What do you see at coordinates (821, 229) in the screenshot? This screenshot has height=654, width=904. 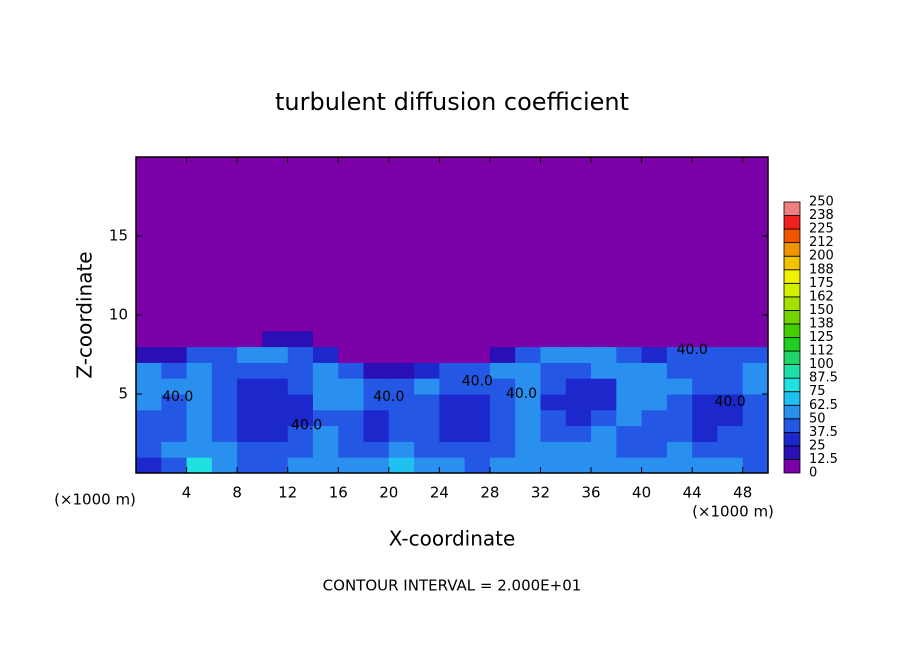 I see `colorbar-label: 225` at bounding box center [821, 229].